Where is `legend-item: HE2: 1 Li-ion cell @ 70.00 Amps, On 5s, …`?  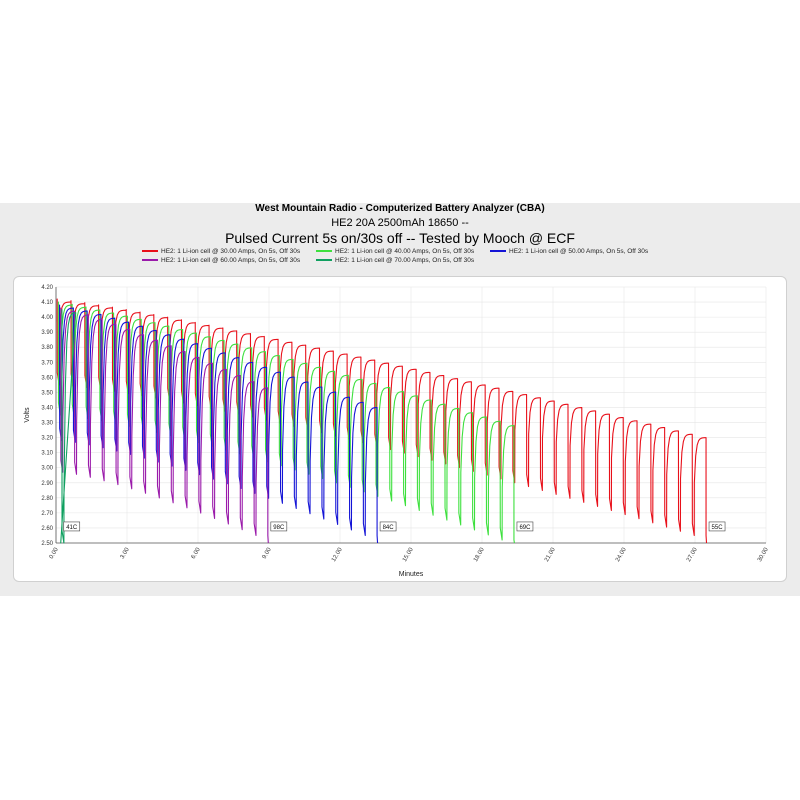
legend-item: HE2: 1 Li-ion cell @ 70.00 Amps, On 5s, … is located at coordinates (395, 261).